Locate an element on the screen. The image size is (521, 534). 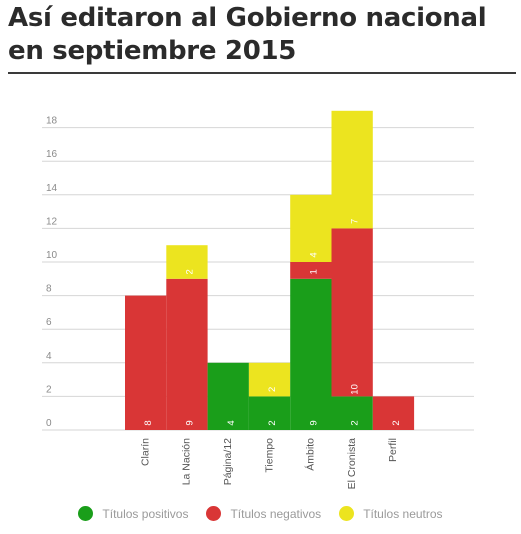
y-tick-label: 16 is located at coordinates (52, 154).